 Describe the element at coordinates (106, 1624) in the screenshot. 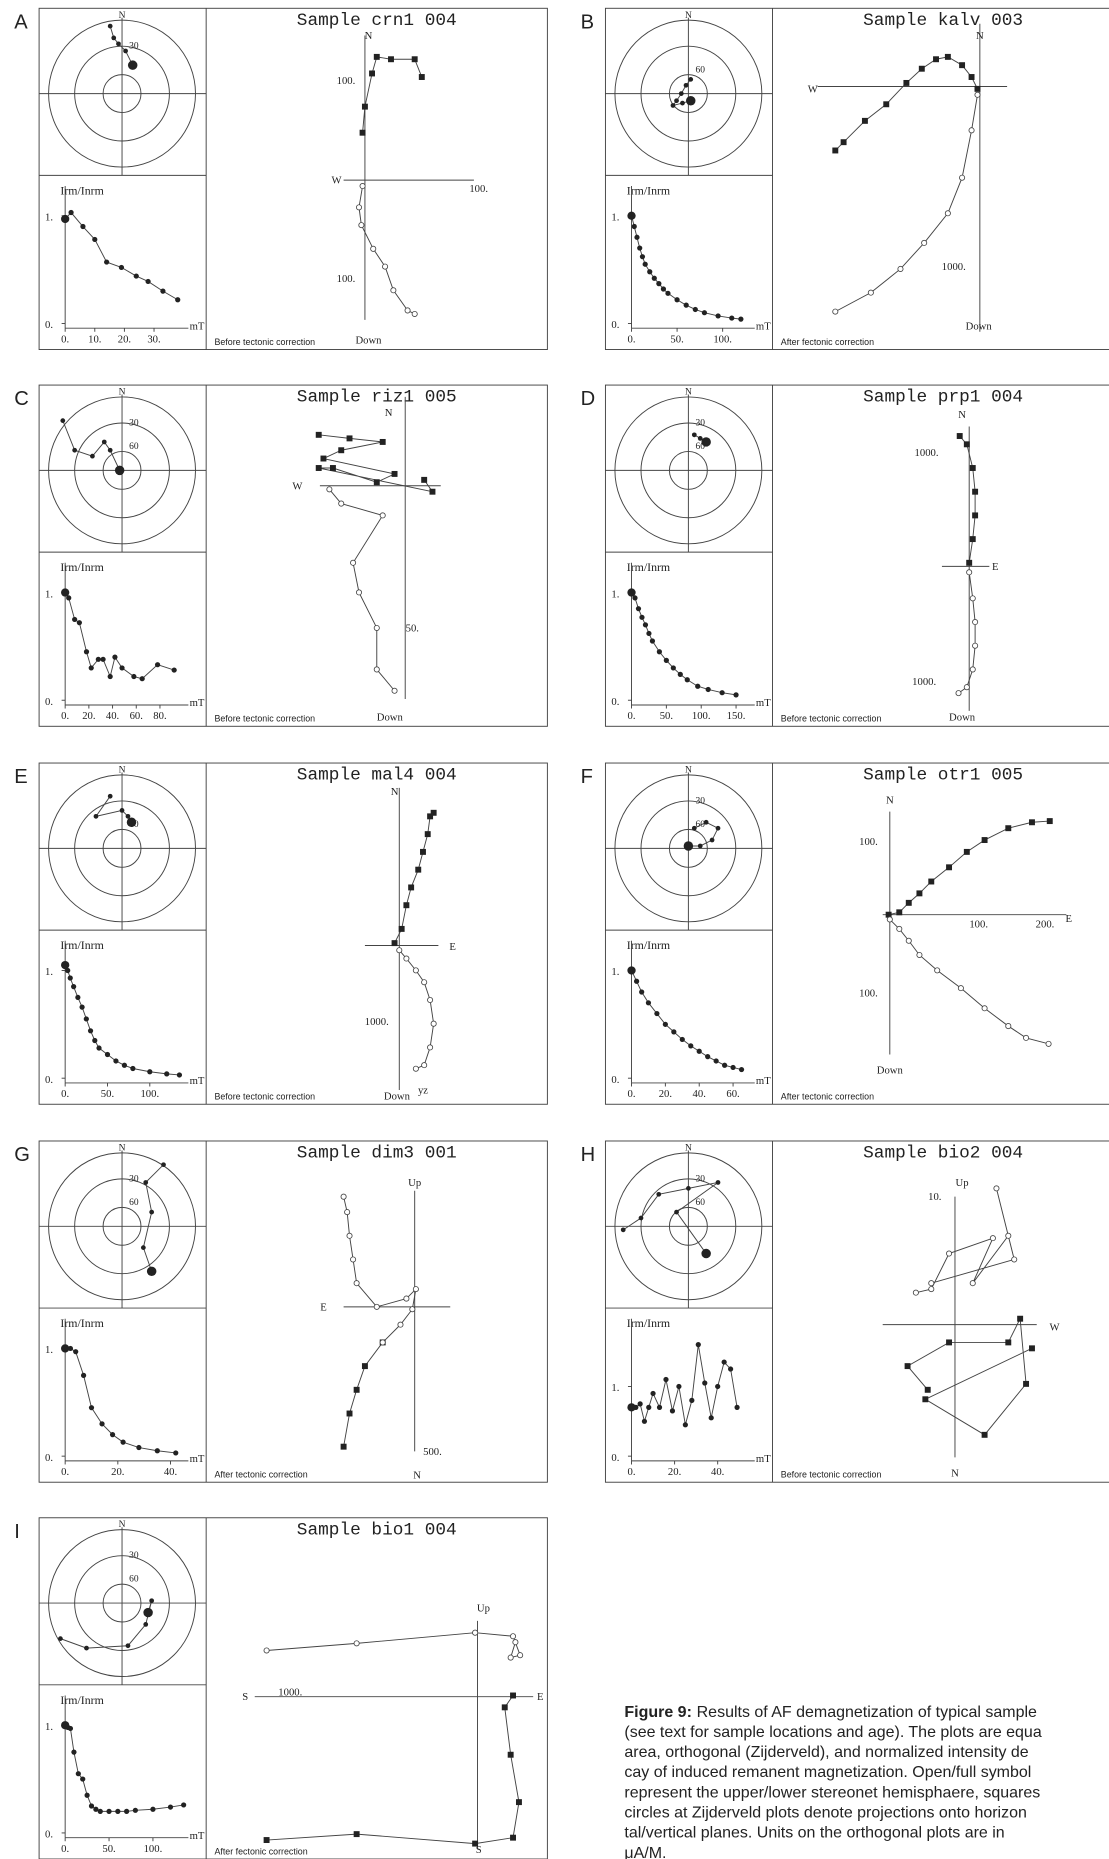

I see `stereonet-path` at that location.